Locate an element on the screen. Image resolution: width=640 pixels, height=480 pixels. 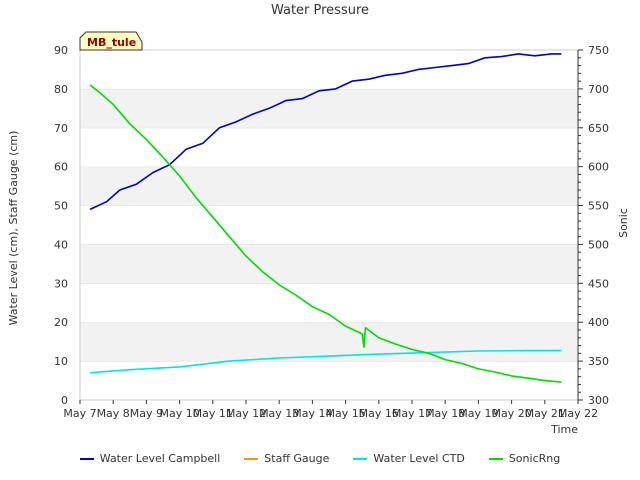
y-left-tick-label: 30 is located at coordinates (61, 283).